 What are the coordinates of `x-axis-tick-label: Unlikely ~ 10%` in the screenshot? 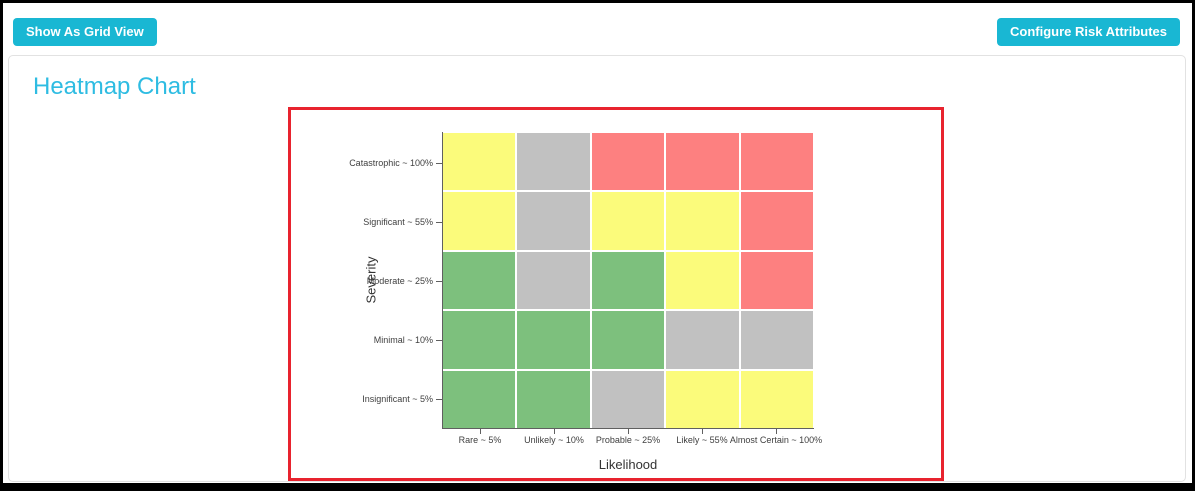 It's located at (554, 440).